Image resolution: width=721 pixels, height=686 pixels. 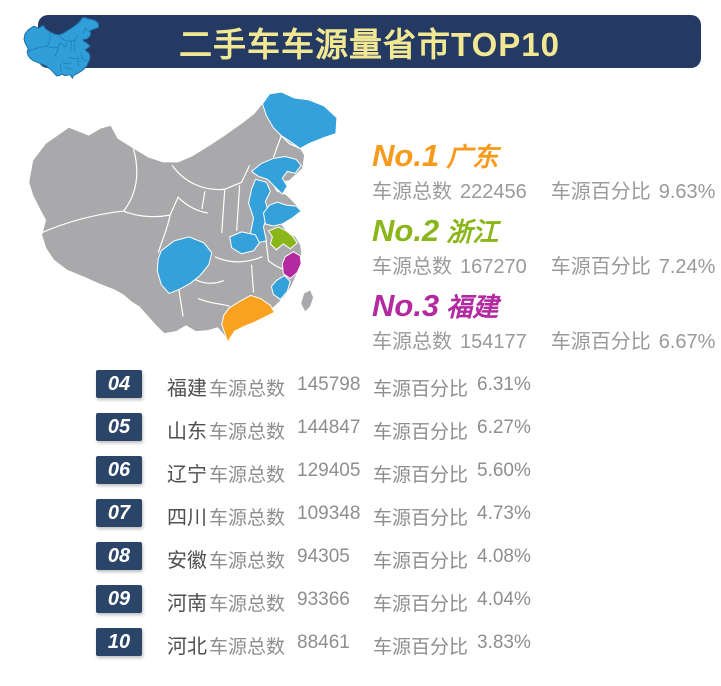 What do you see at coordinates (119, 642) in the screenshot?
I see `rank-badge: 10` at bounding box center [119, 642].